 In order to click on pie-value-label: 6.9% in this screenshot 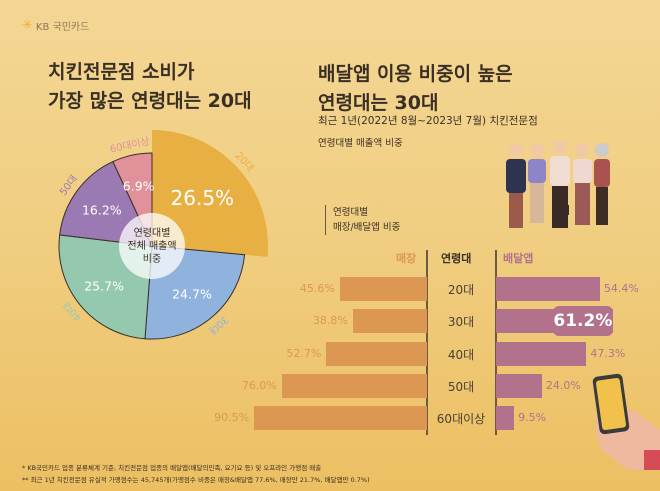, I will do `click(139, 185)`.